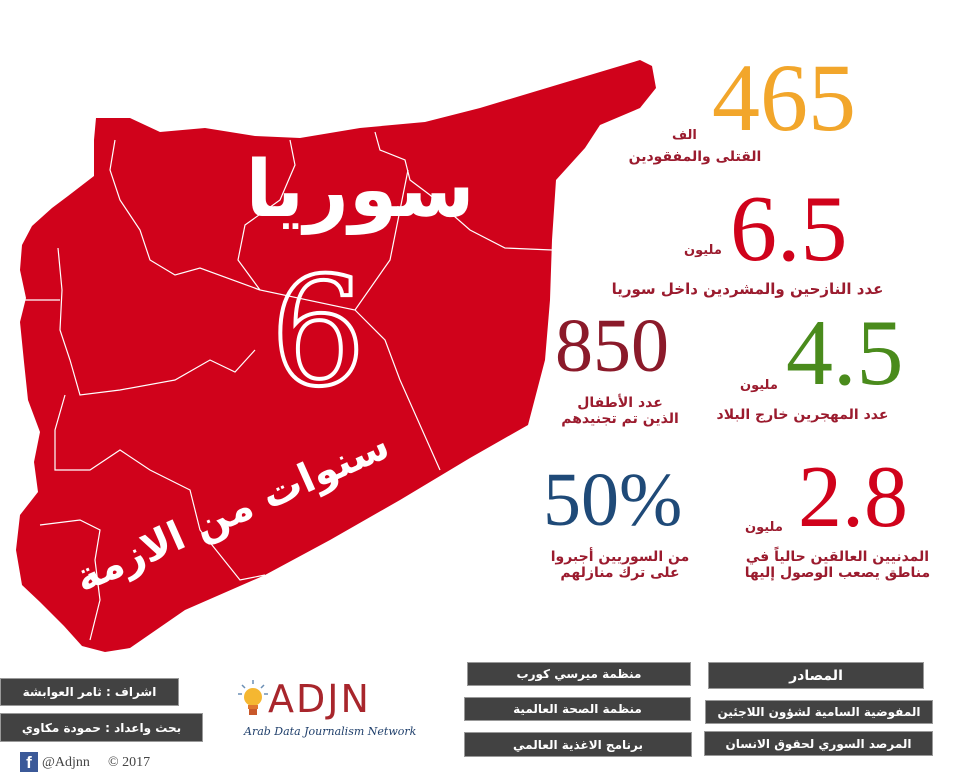 The width and height of the screenshot is (960, 782). What do you see at coordinates (319, 699) in the screenshot?
I see `logo-name: ADJN` at bounding box center [319, 699].